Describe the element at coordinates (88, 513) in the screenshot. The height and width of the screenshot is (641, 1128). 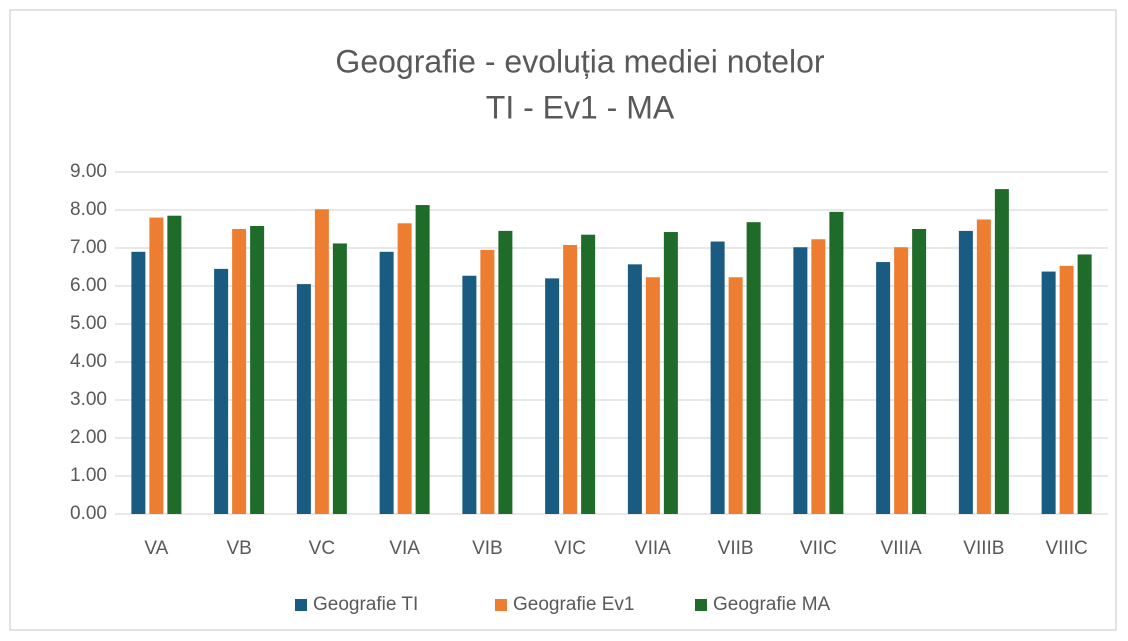
I see `y-tick-label: 0.00` at that location.